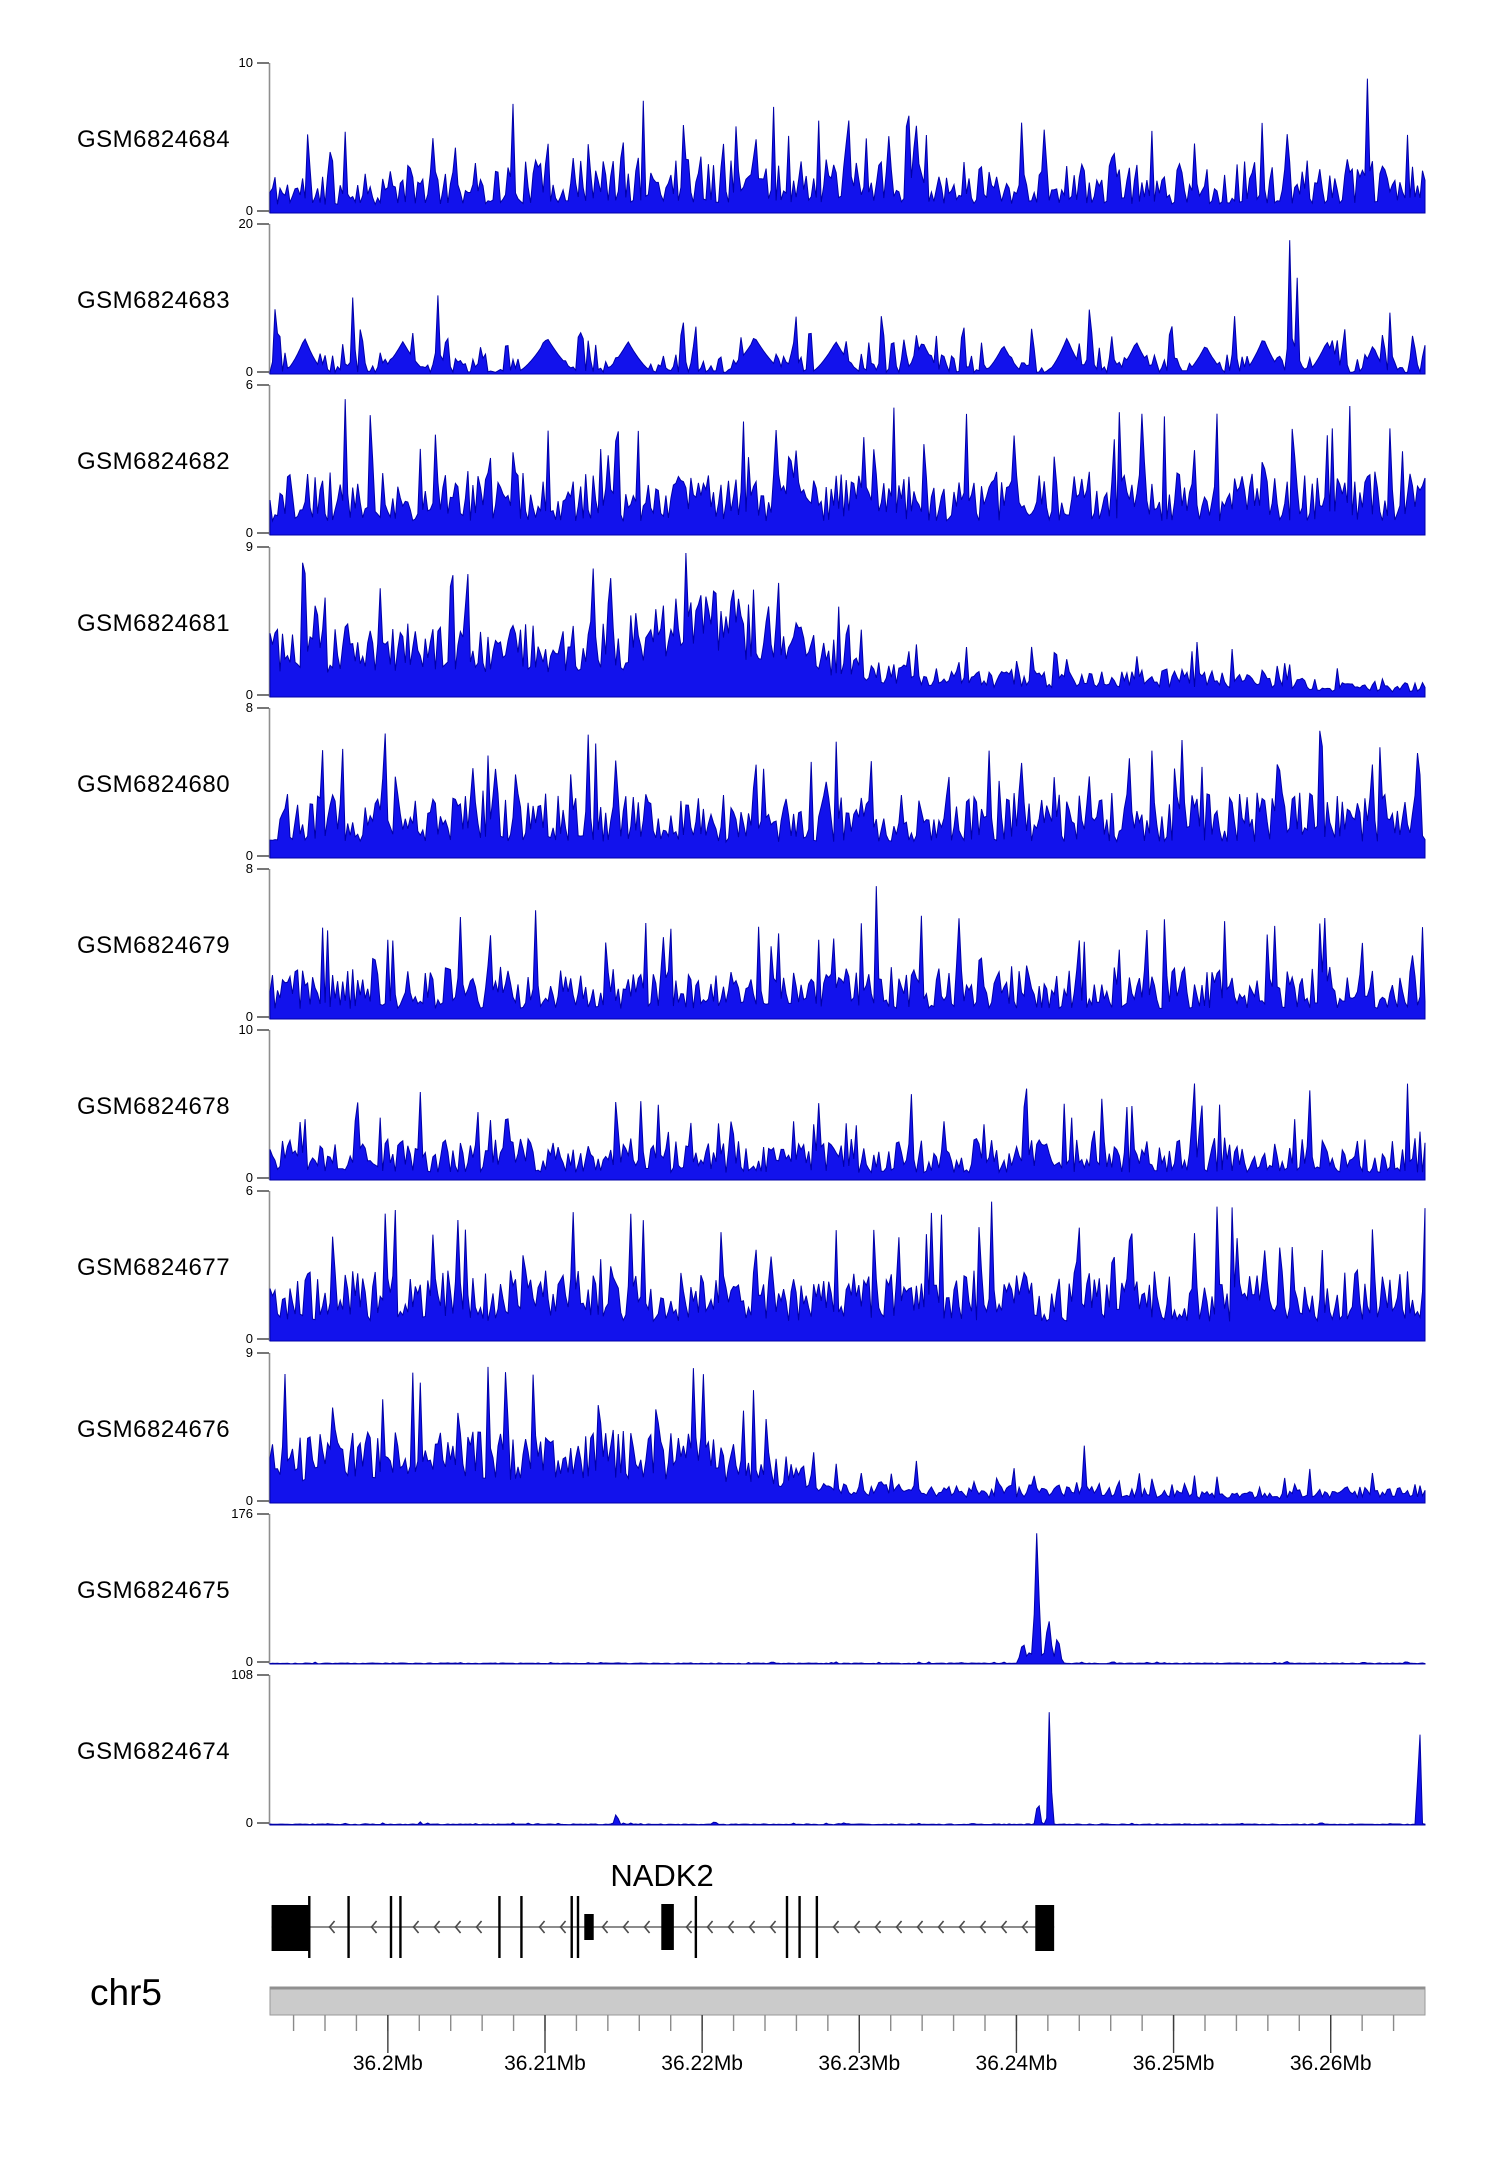 The width and height of the screenshot is (1500, 2170). I want to click on track-label: GSM6824682, so click(154, 461).